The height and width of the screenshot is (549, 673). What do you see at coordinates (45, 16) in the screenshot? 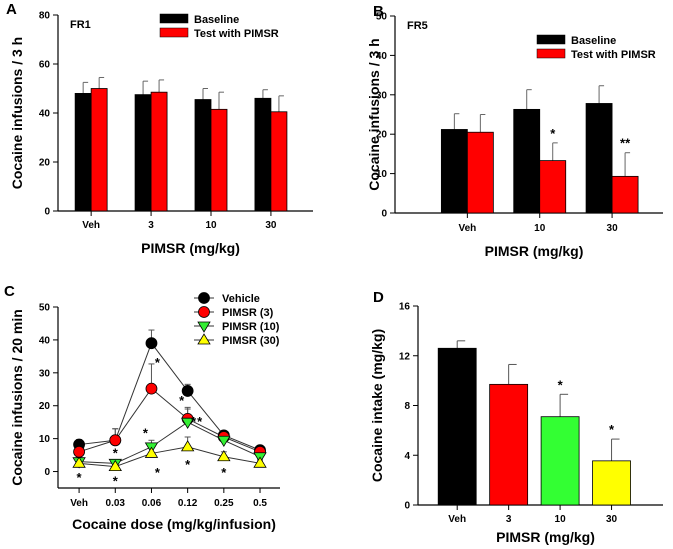
I see `y-tick-label: 80` at bounding box center [45, 16].